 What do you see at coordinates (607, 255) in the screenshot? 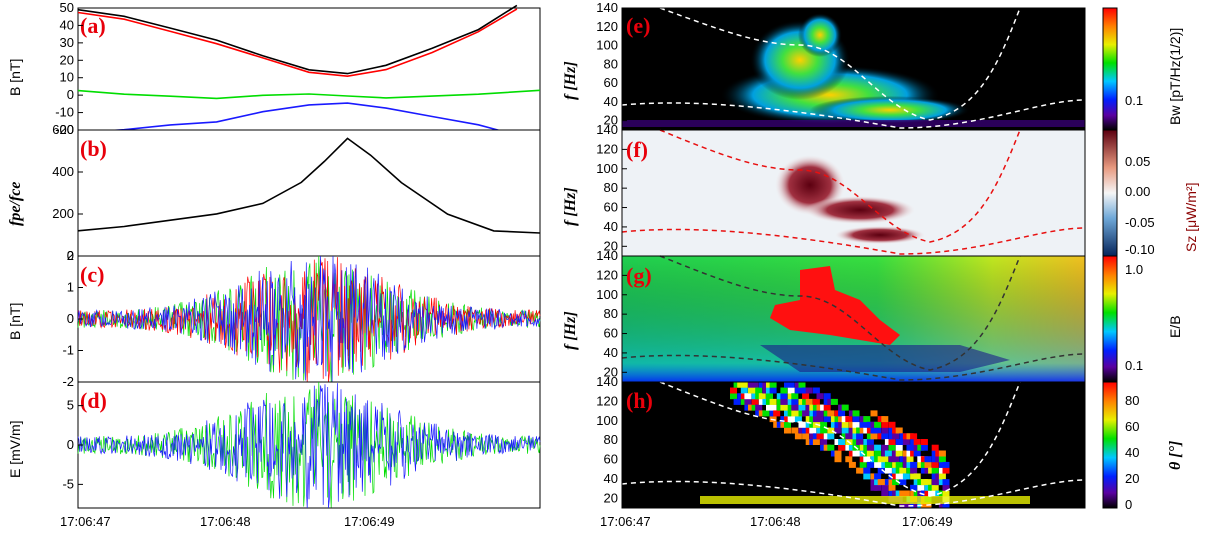
I see `panel-g-ytick-0: 140` at bounding box center [607, 255].